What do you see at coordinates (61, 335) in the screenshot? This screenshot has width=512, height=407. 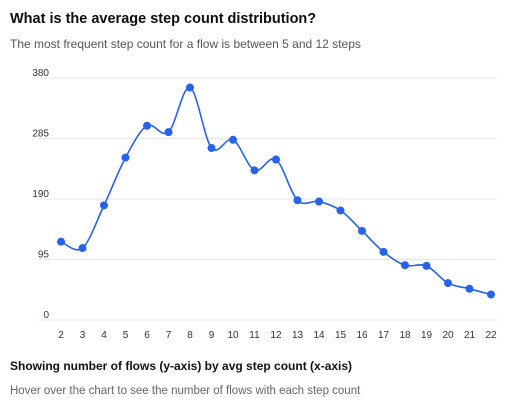 I see `x-tick-label: 2` at bounding box center [61, 335].